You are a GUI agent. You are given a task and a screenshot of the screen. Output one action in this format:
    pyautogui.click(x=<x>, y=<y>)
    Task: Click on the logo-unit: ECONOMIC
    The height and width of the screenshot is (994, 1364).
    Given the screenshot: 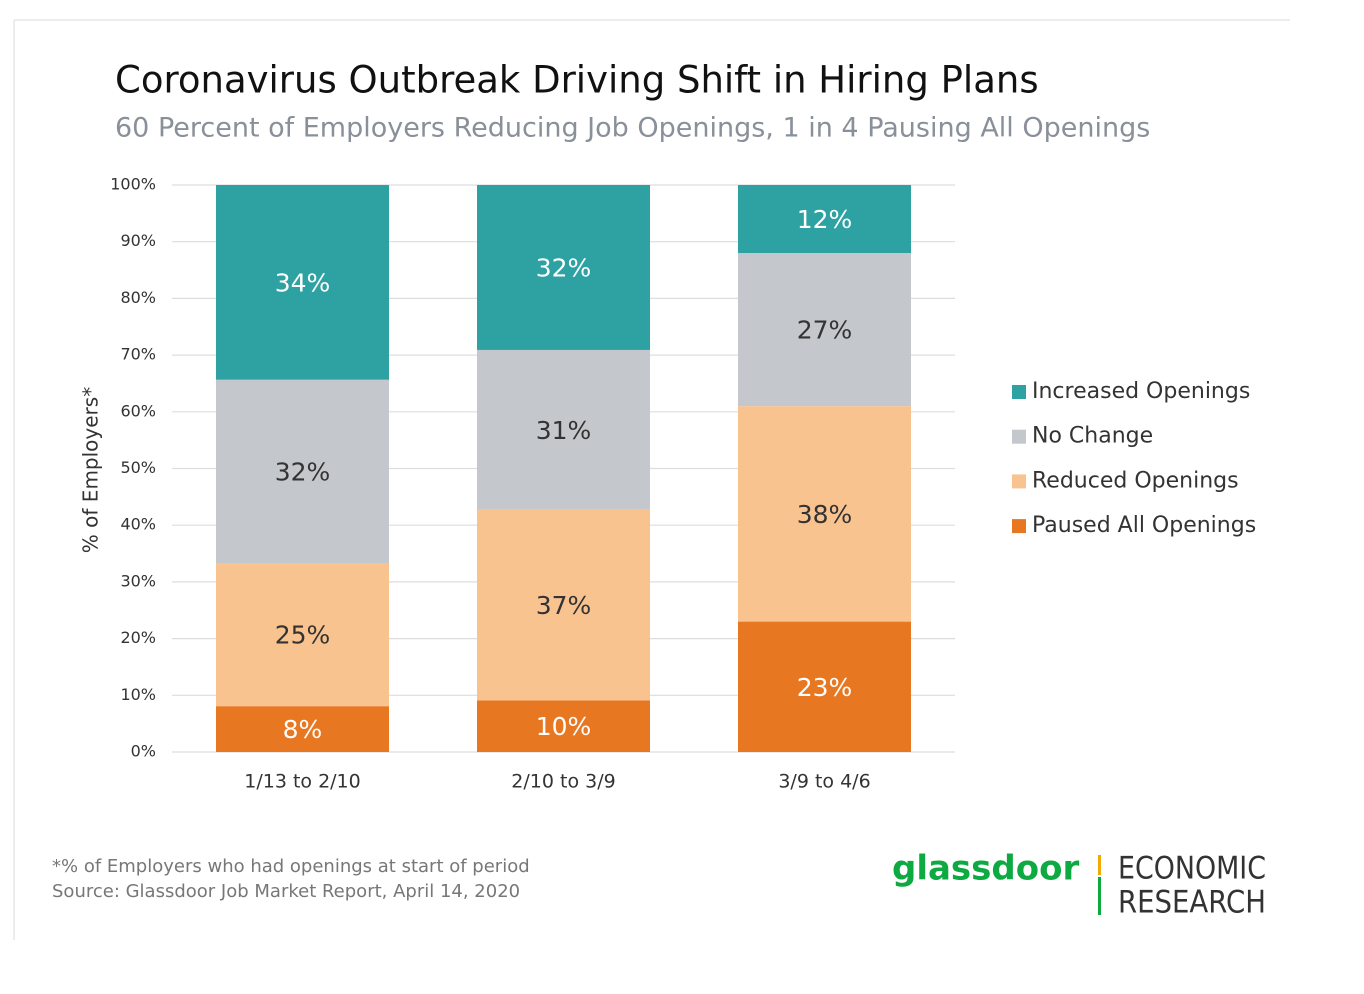 What is the action you would take?
    pyautogui.click(x=1192, y=869)
    